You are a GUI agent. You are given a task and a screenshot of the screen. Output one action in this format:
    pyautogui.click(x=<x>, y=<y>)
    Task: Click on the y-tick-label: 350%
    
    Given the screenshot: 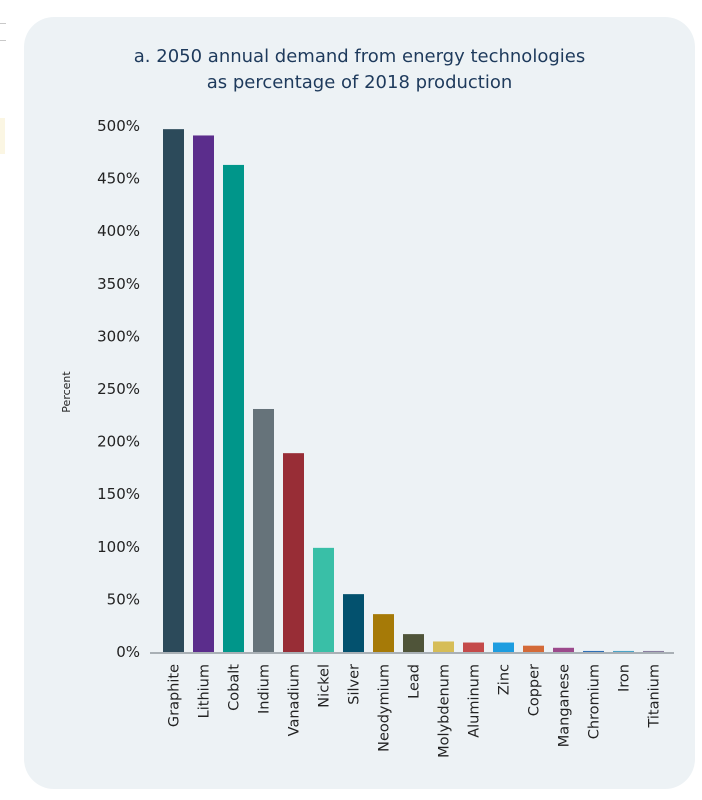 What is the action you would take?
    pyautogui.click(x=118, y=284)
    